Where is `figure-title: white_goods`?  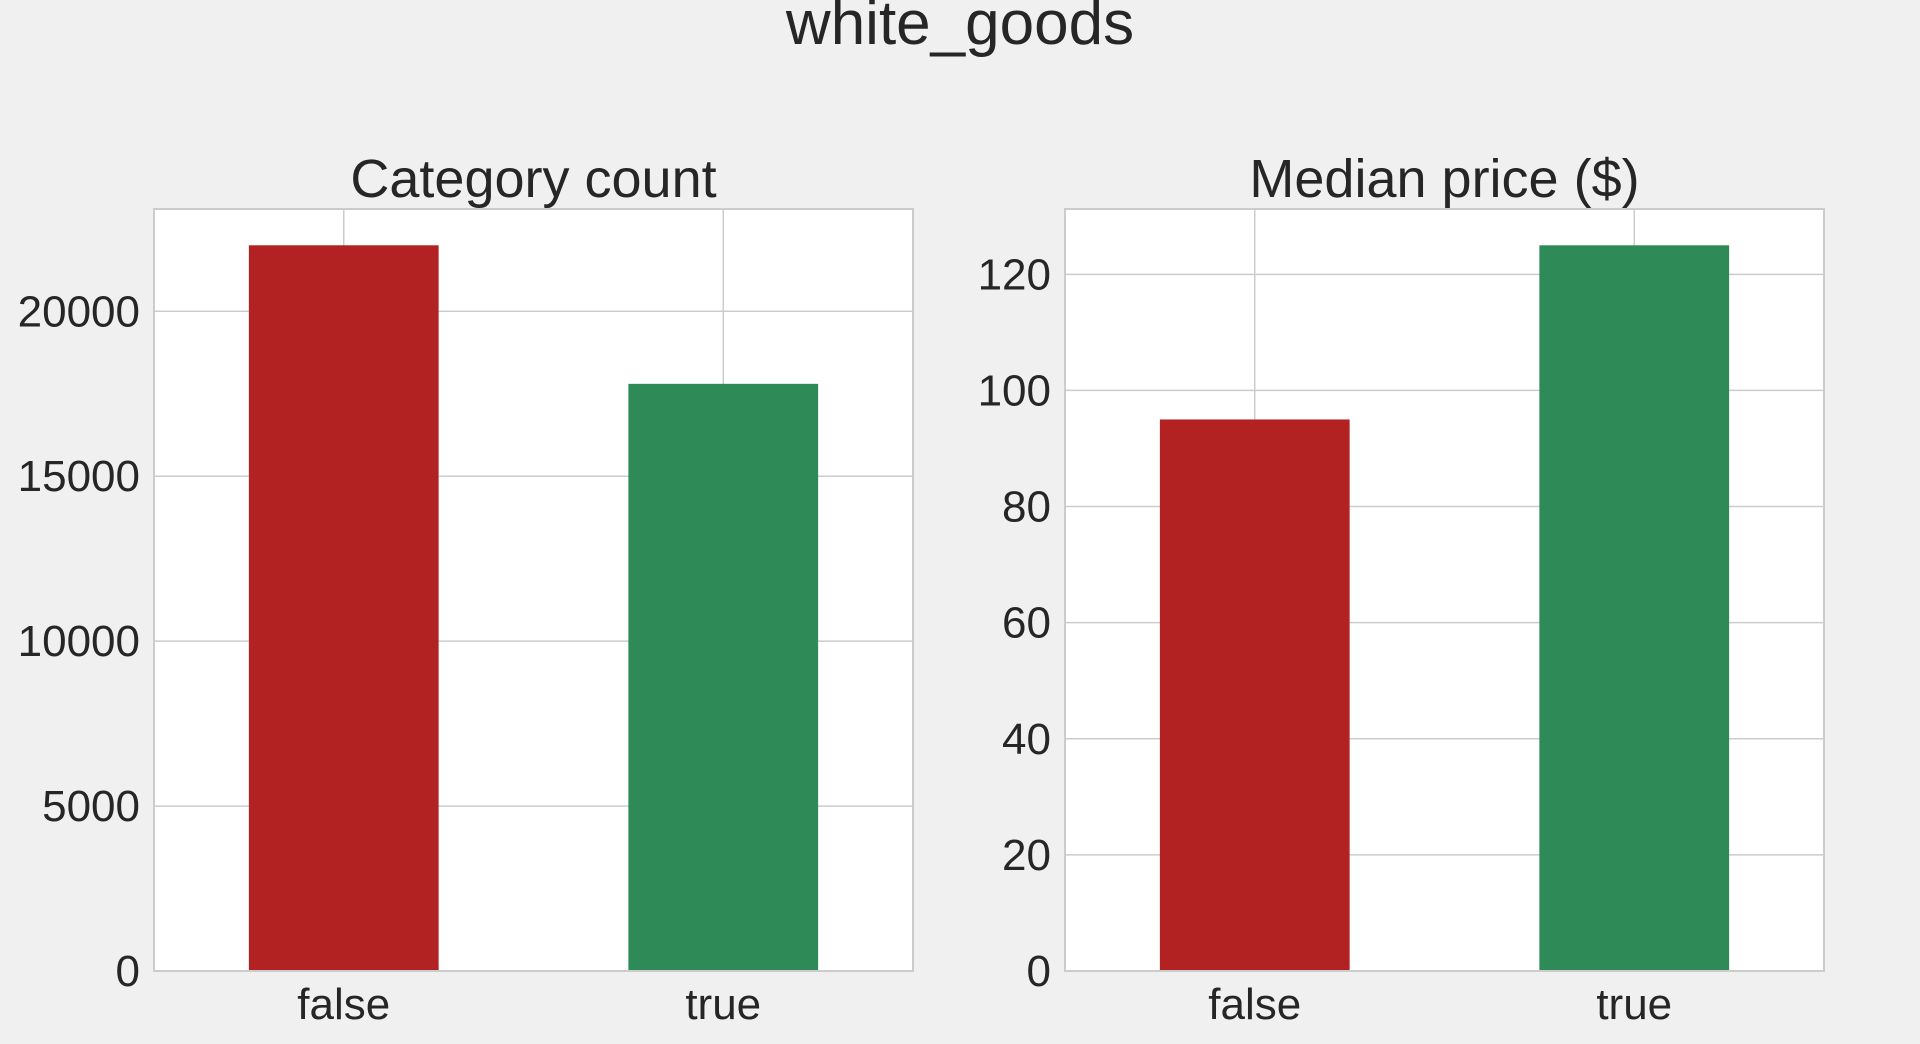
figure-title: white_goods is located at coordinates (959, 29).